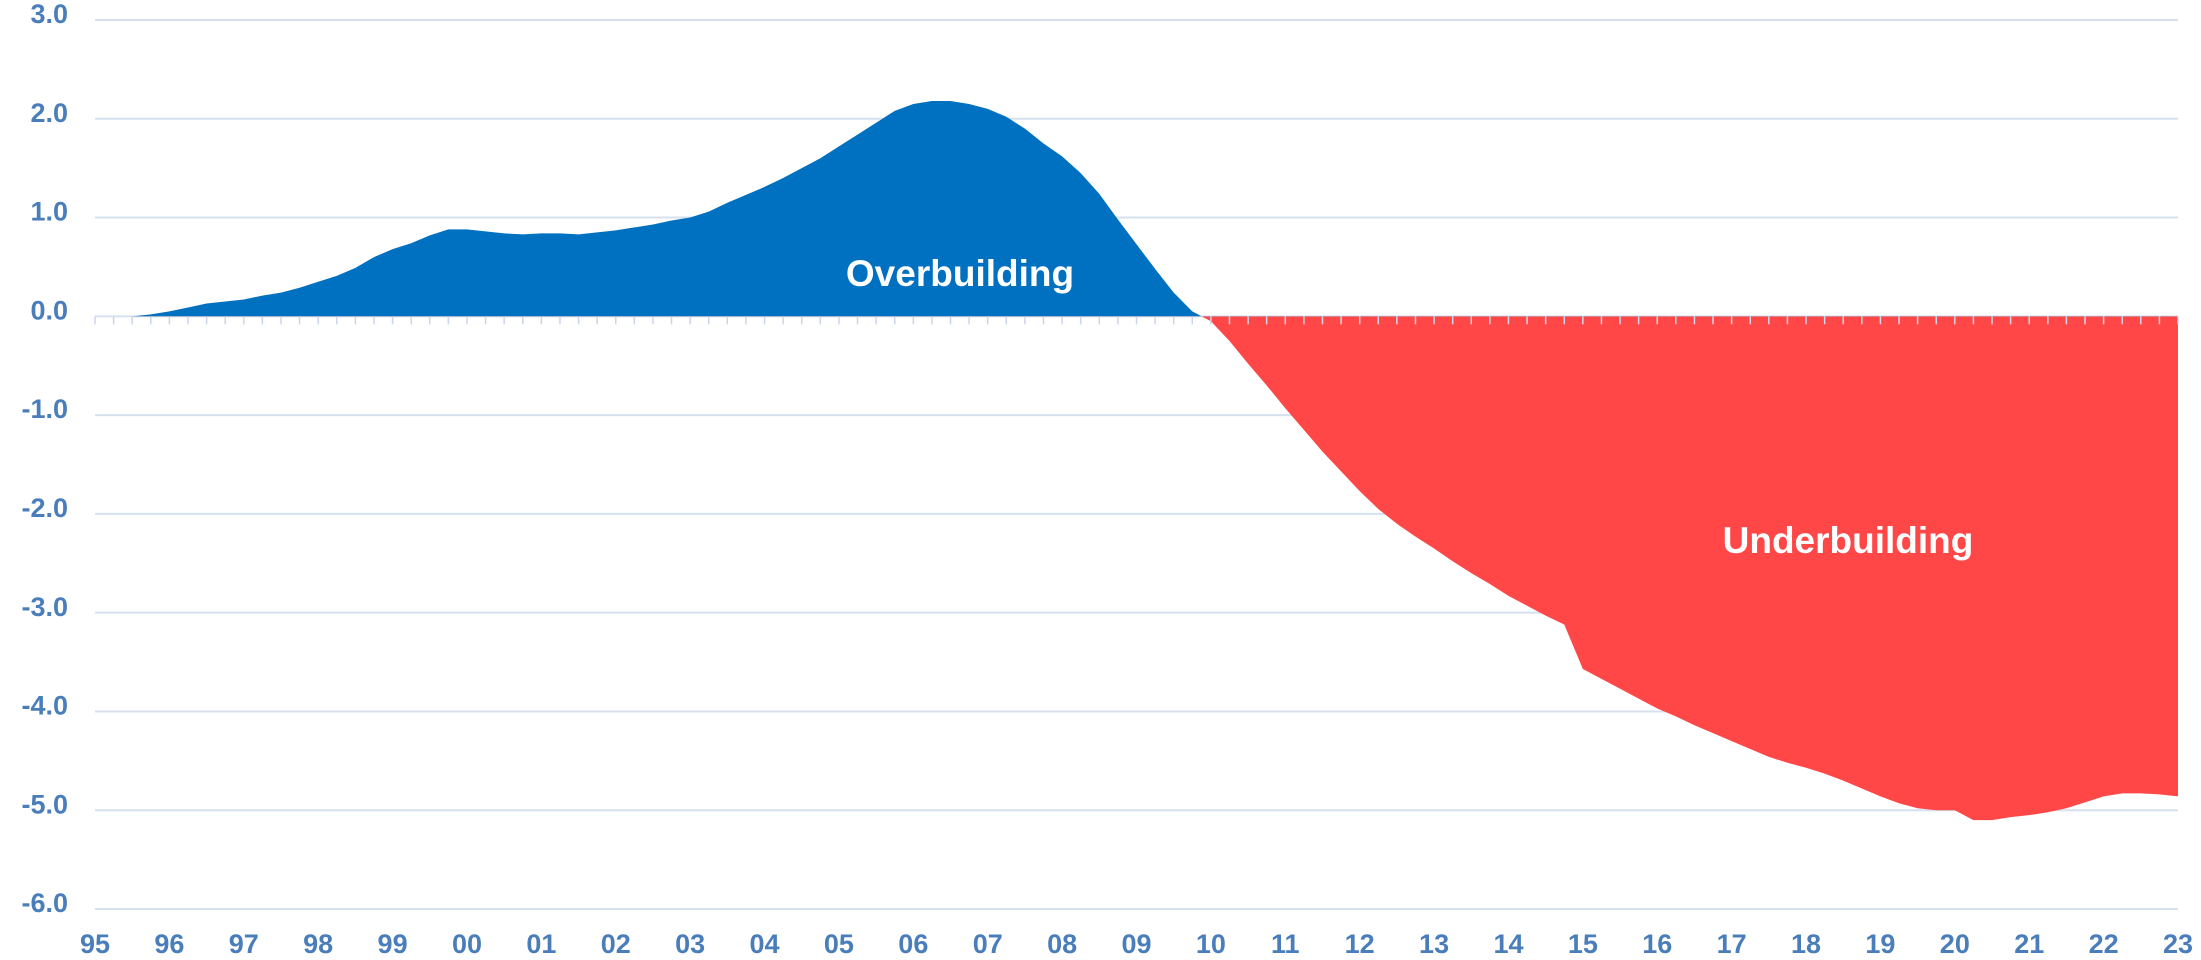 The width and height of the screenshot is (2201, 960). Describe the element at coordinates (616, 942) in the screenshot. I see `x-tick-label: 02` at that location.